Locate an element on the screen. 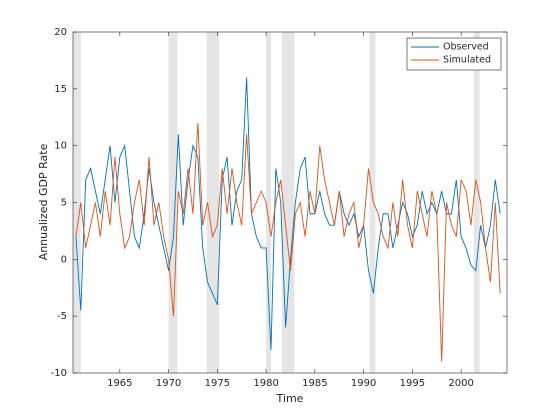  y-tick-label: 20 is located at coordinates (60, 32).